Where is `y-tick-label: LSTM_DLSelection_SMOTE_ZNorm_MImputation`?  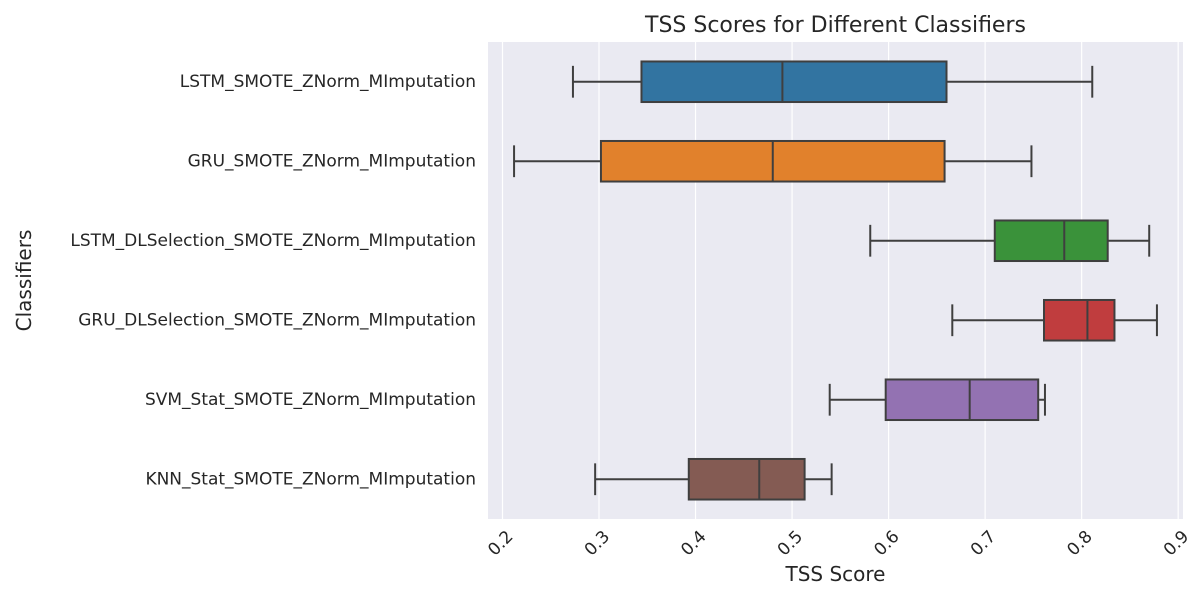 y-tick-label: LSTM_DLSelection_SMOTE_ZNorm_MImputation is located at coordinates (273, 241).